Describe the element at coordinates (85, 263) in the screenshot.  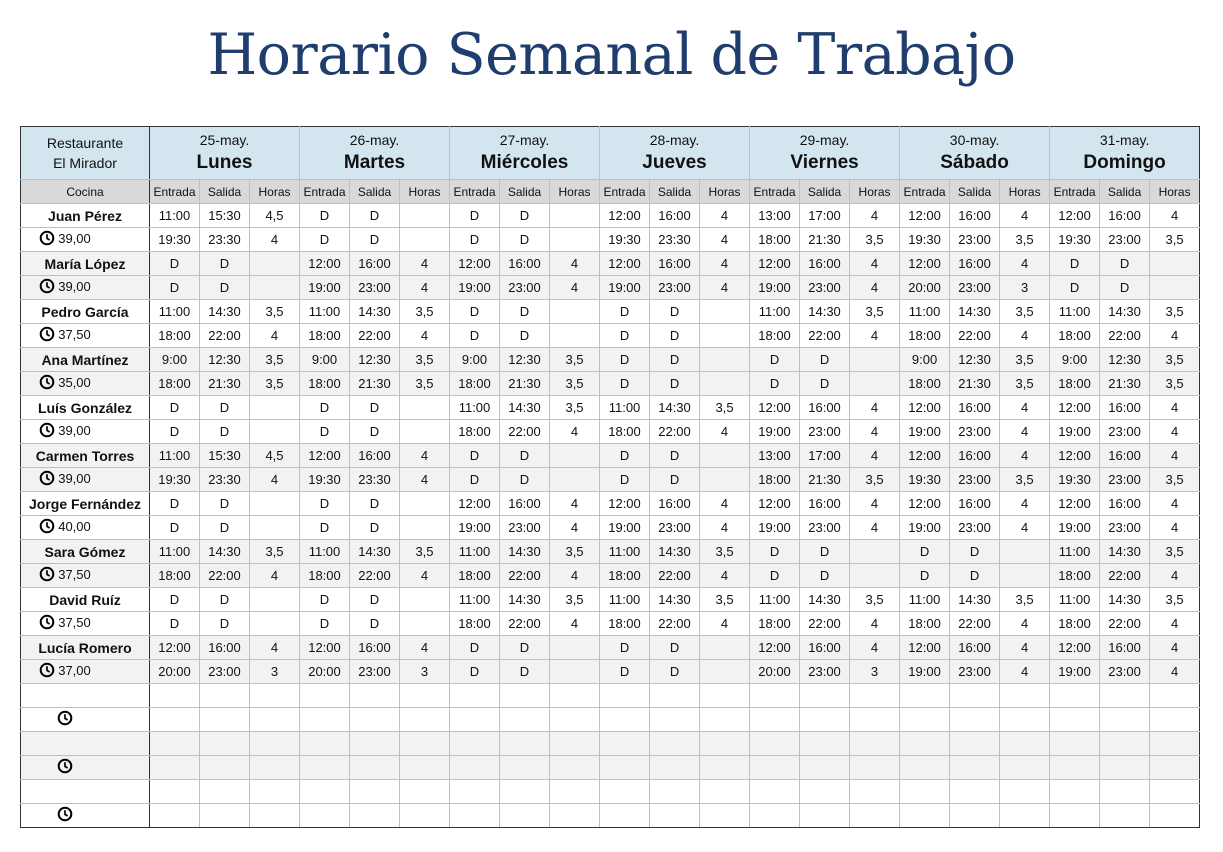
I see `employee-name-cell: María López` at that location.